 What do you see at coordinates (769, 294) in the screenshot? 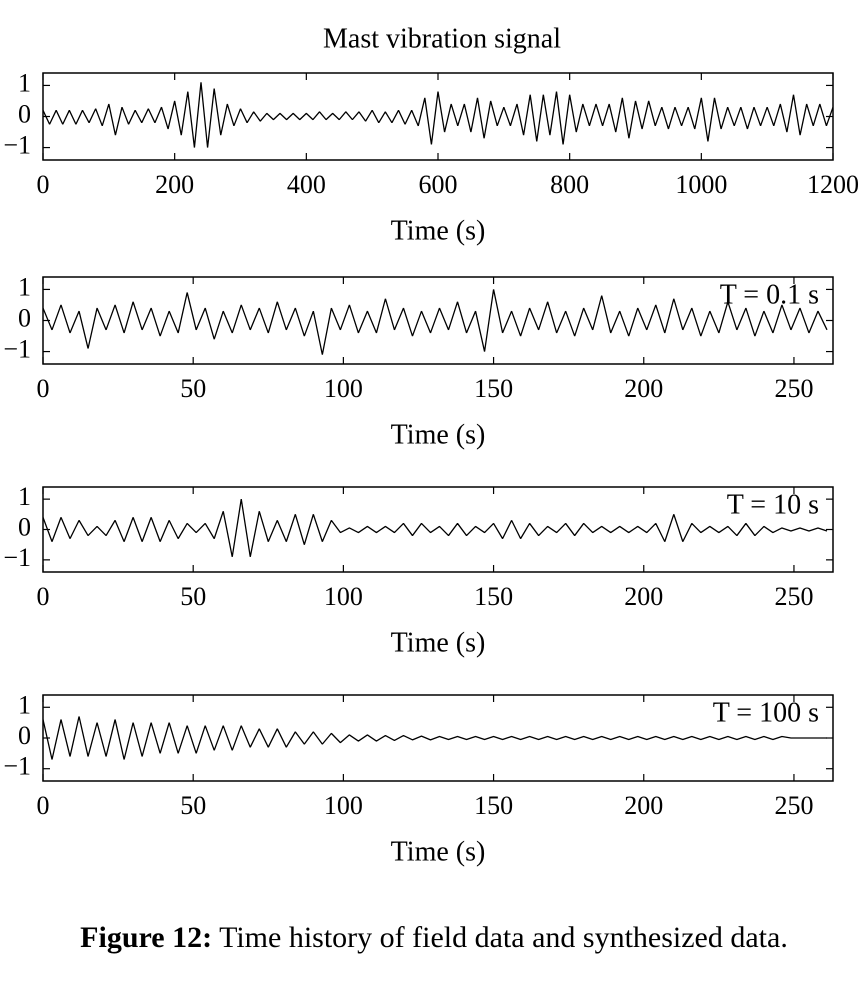
I see `annotation: T = 0.1 s` at bounding box center [769, 294].